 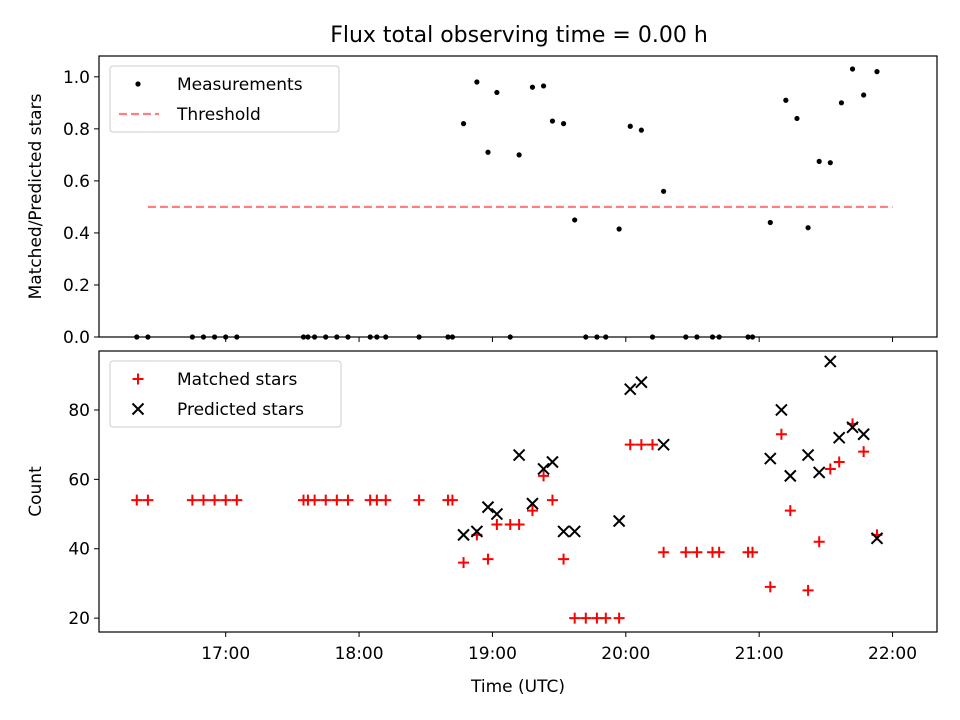 What do you see at coordinates (517, 687) in the screenshot?
I see `x-axis-label: Time (UTC)` at bounding box center [517, 687].